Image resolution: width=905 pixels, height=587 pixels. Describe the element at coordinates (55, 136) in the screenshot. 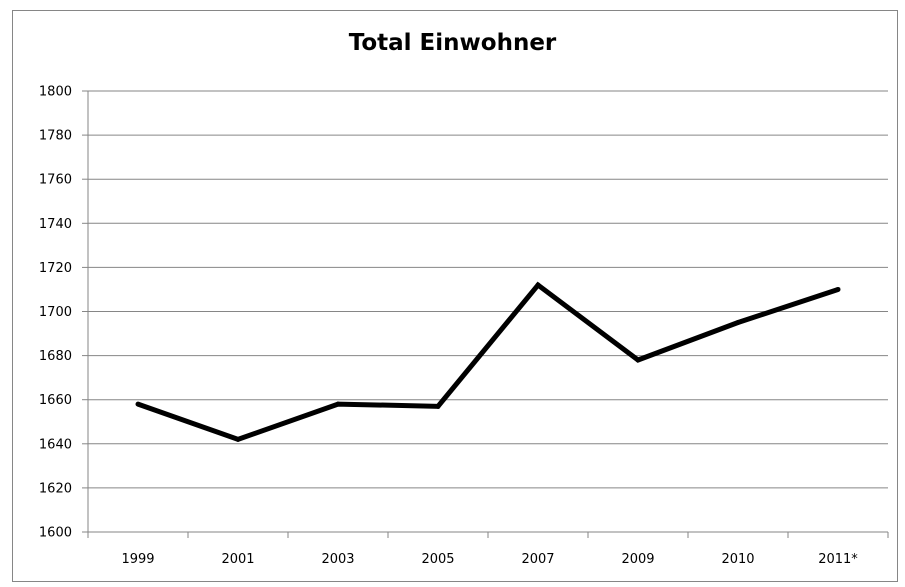

I see `y-tick-label: 1780` at that location.